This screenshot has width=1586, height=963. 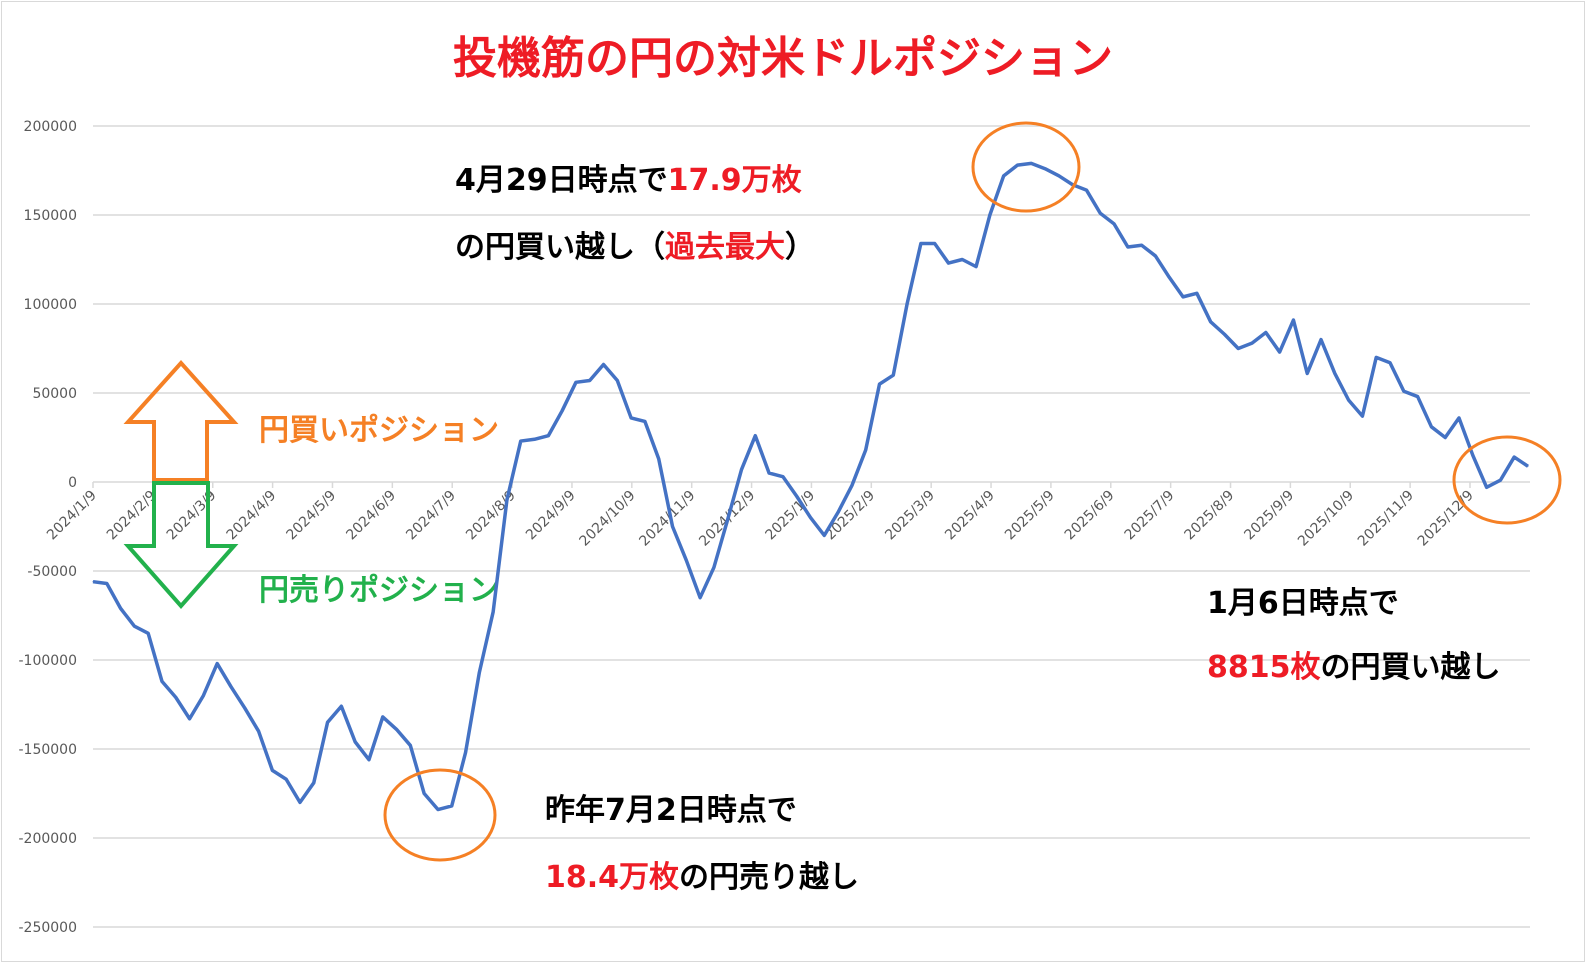 I want to click on peak-annotation-line1: 4月29日時点で17.9万枚, so click(x=628, y=177).